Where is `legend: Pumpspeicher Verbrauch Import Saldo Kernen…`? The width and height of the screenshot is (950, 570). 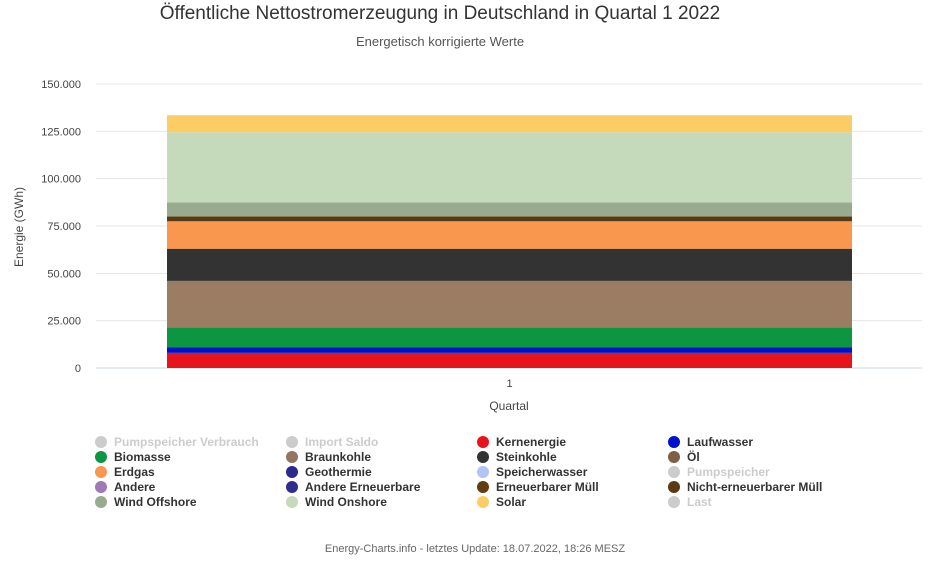 legend: Pumpspeicher Verbrauch Import Saldo Kernen… is located at coordinates (492, 471).